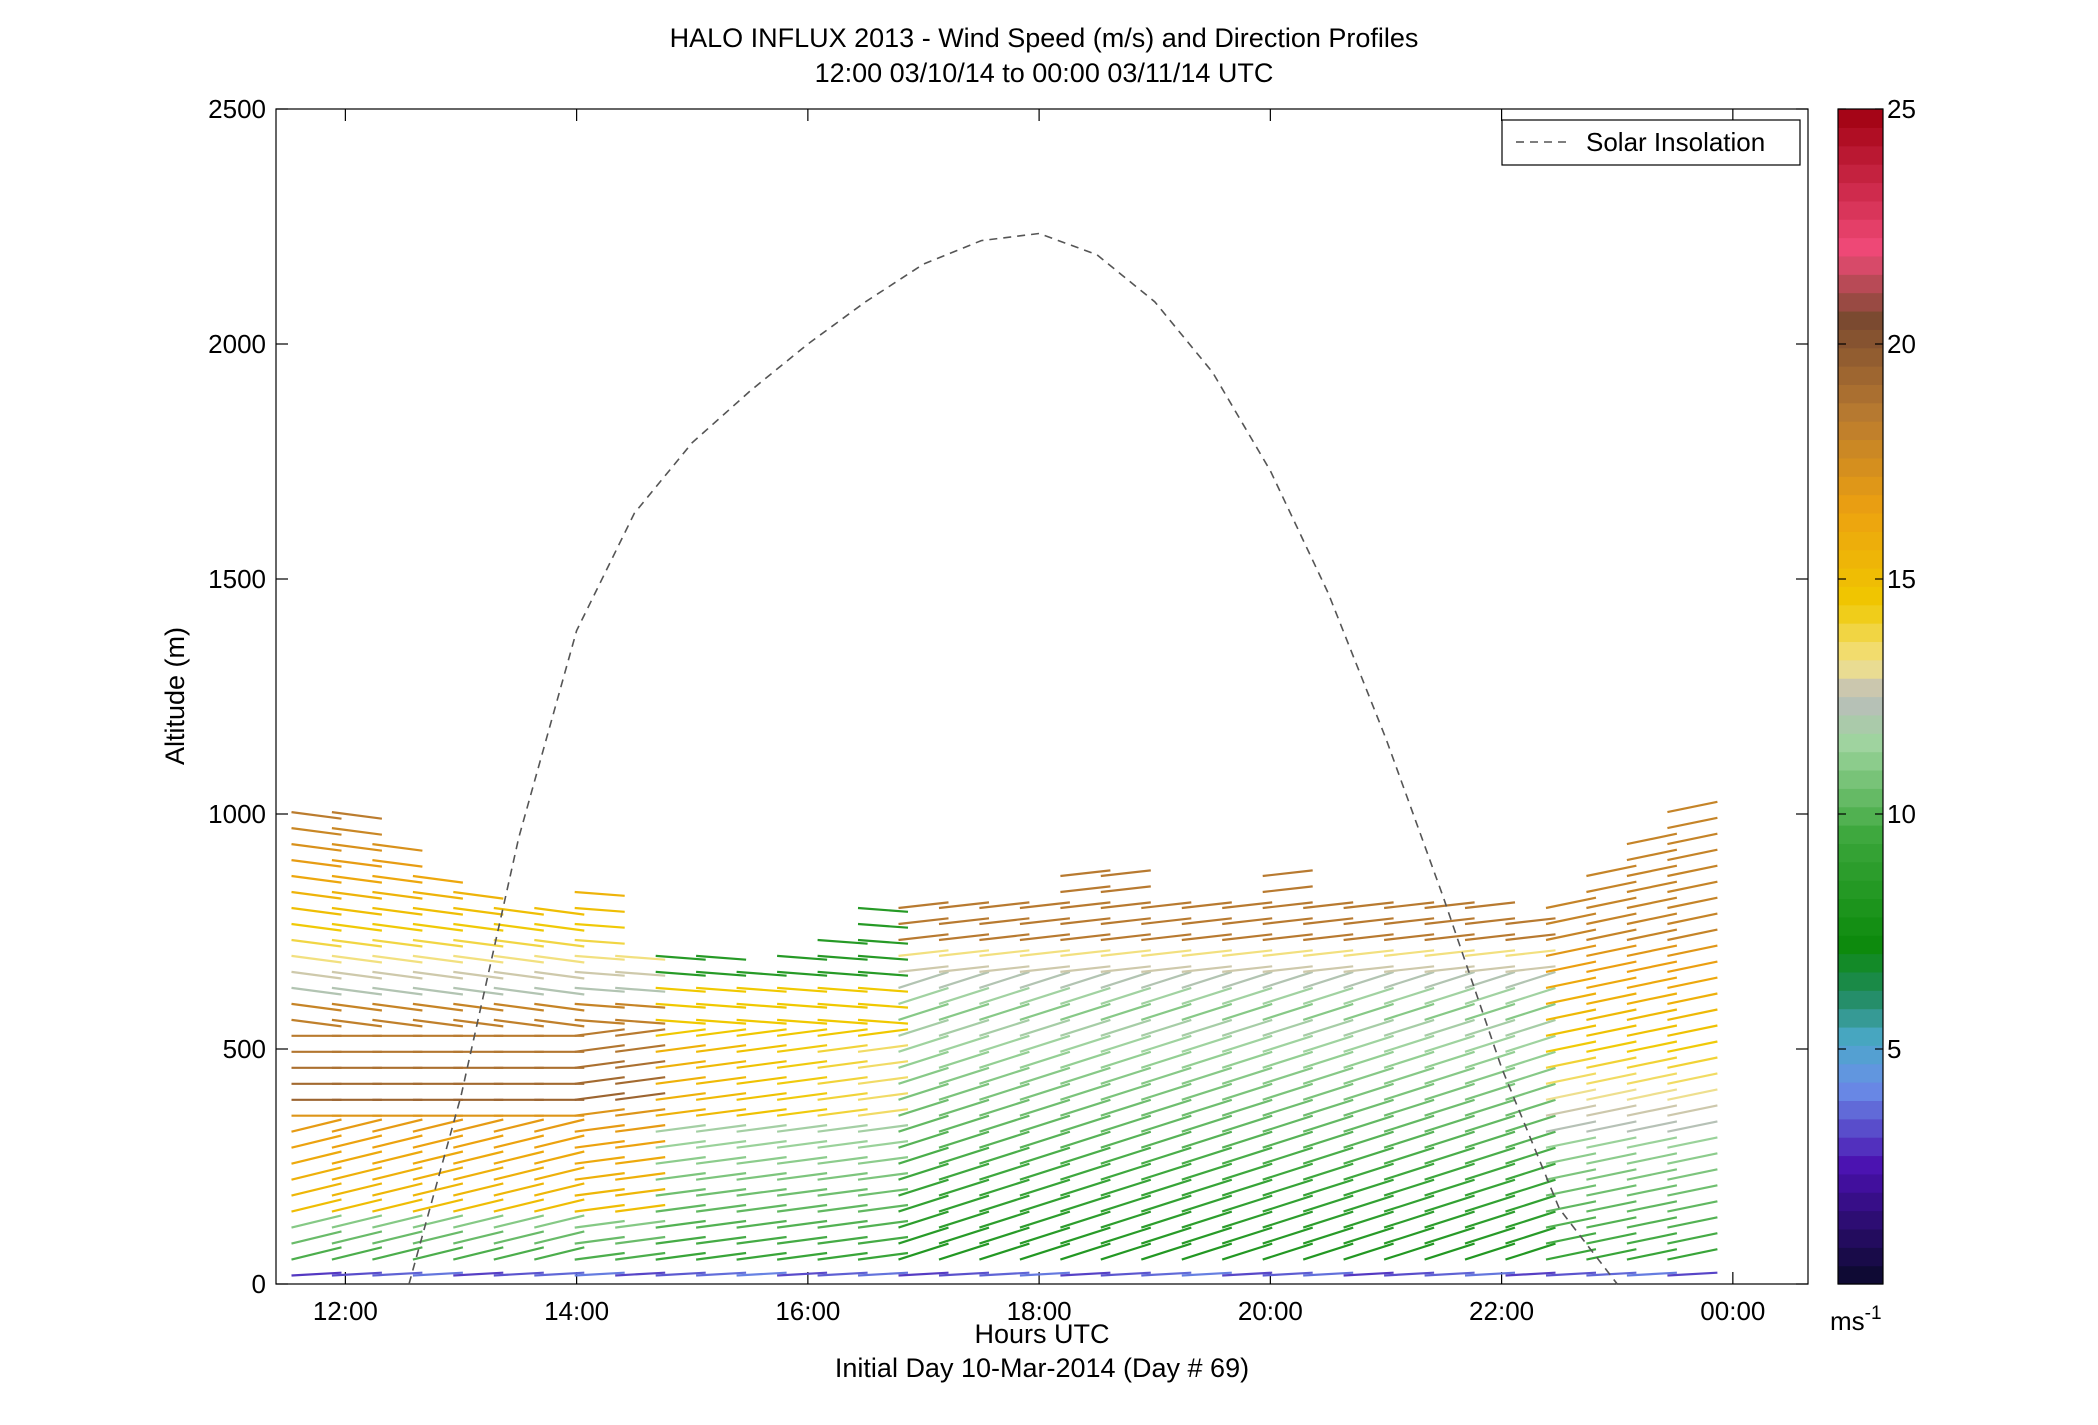  I want to click on x-tick-label: 18:00, so click(1039, 1311).